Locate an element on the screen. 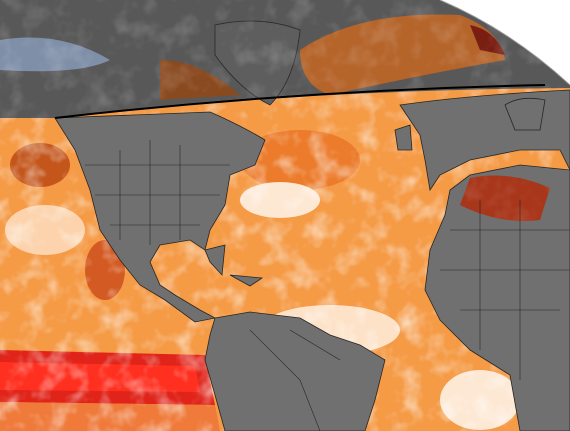  globe-edge is located at coordinates (504, 43).